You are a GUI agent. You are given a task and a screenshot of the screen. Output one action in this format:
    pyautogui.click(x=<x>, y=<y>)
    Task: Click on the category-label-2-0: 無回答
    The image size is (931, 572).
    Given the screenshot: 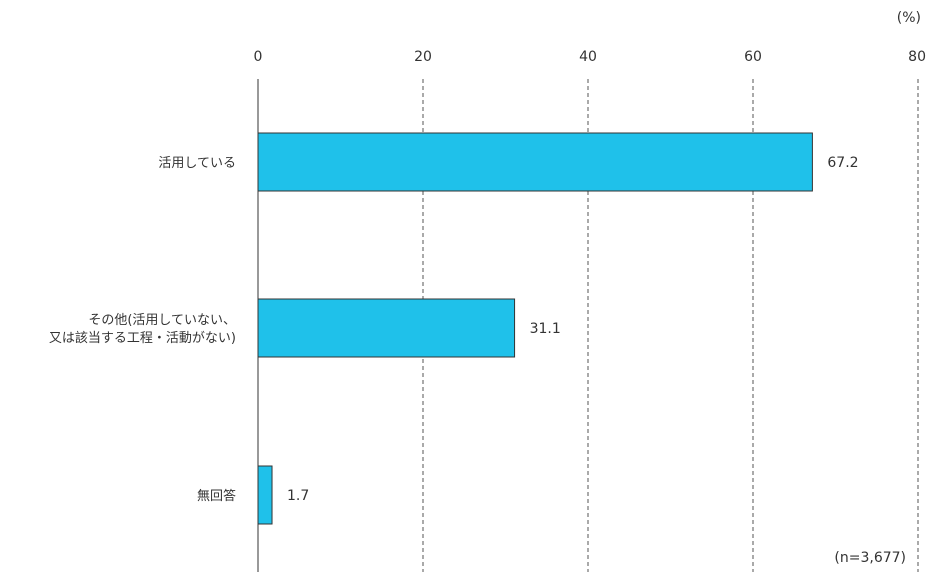 What is the action you would take?
    pyautogui.click(x=216, y=496)
    